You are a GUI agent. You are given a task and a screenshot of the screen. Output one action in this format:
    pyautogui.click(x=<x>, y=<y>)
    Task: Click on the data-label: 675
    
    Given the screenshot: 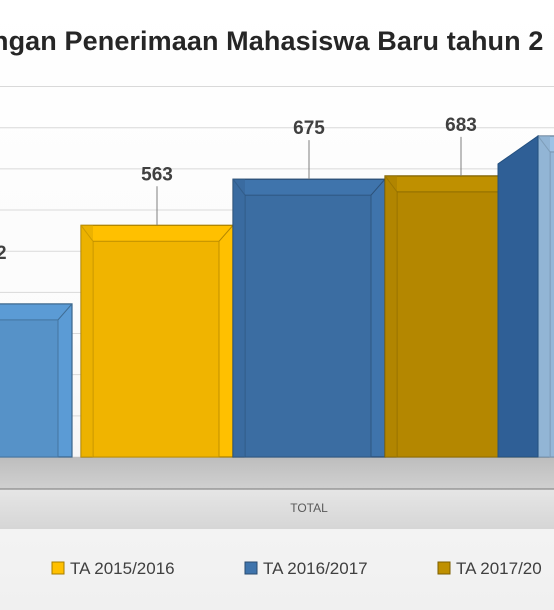 What is the action you would take?
    pyautogui.click(x=309, y=128)
    